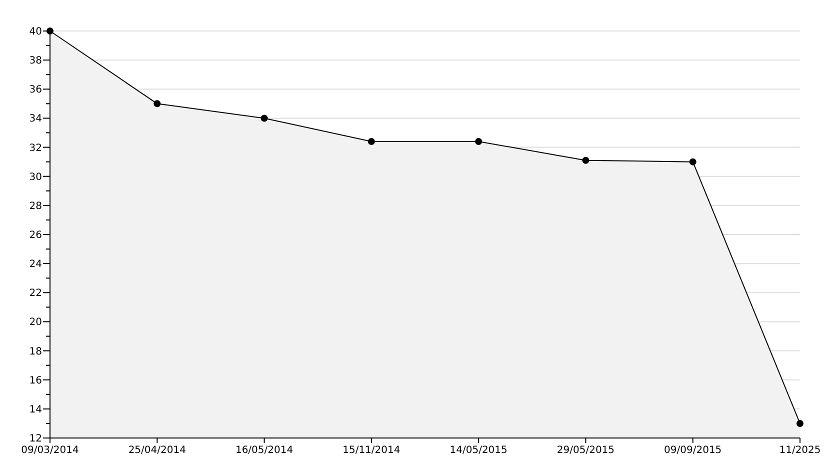 The height and width of the screenshot is (468, 834). What do you see at coordinates (35, 352) in the screenshot?
I see `y-tick-label: 18` at bounding box center [35, 352].